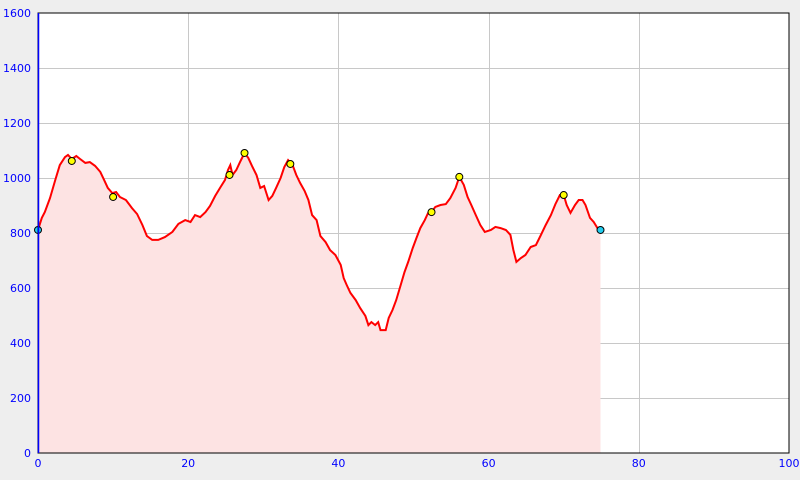 The height and width of the screenshot is (480, 800). What do you see at coordinates (17, 13) in the screenshot?
I see `y-tick-label: 1600` at bounding box center [17, 13].